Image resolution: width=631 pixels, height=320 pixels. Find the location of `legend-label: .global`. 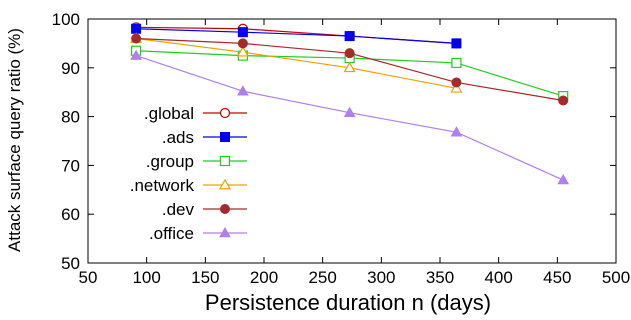

legend-label: .global is located at coordinates (169, 113).